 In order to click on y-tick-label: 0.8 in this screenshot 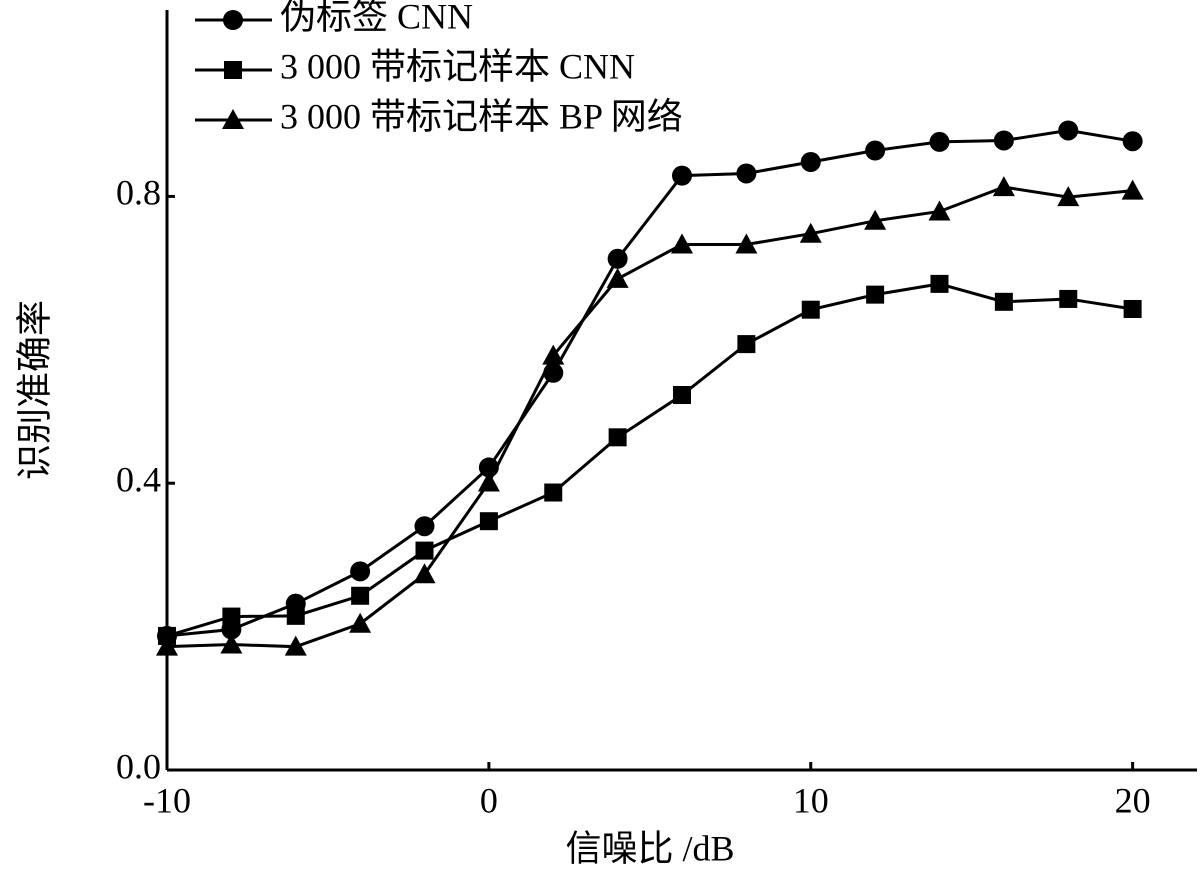, I will do `click(138, 193)`.